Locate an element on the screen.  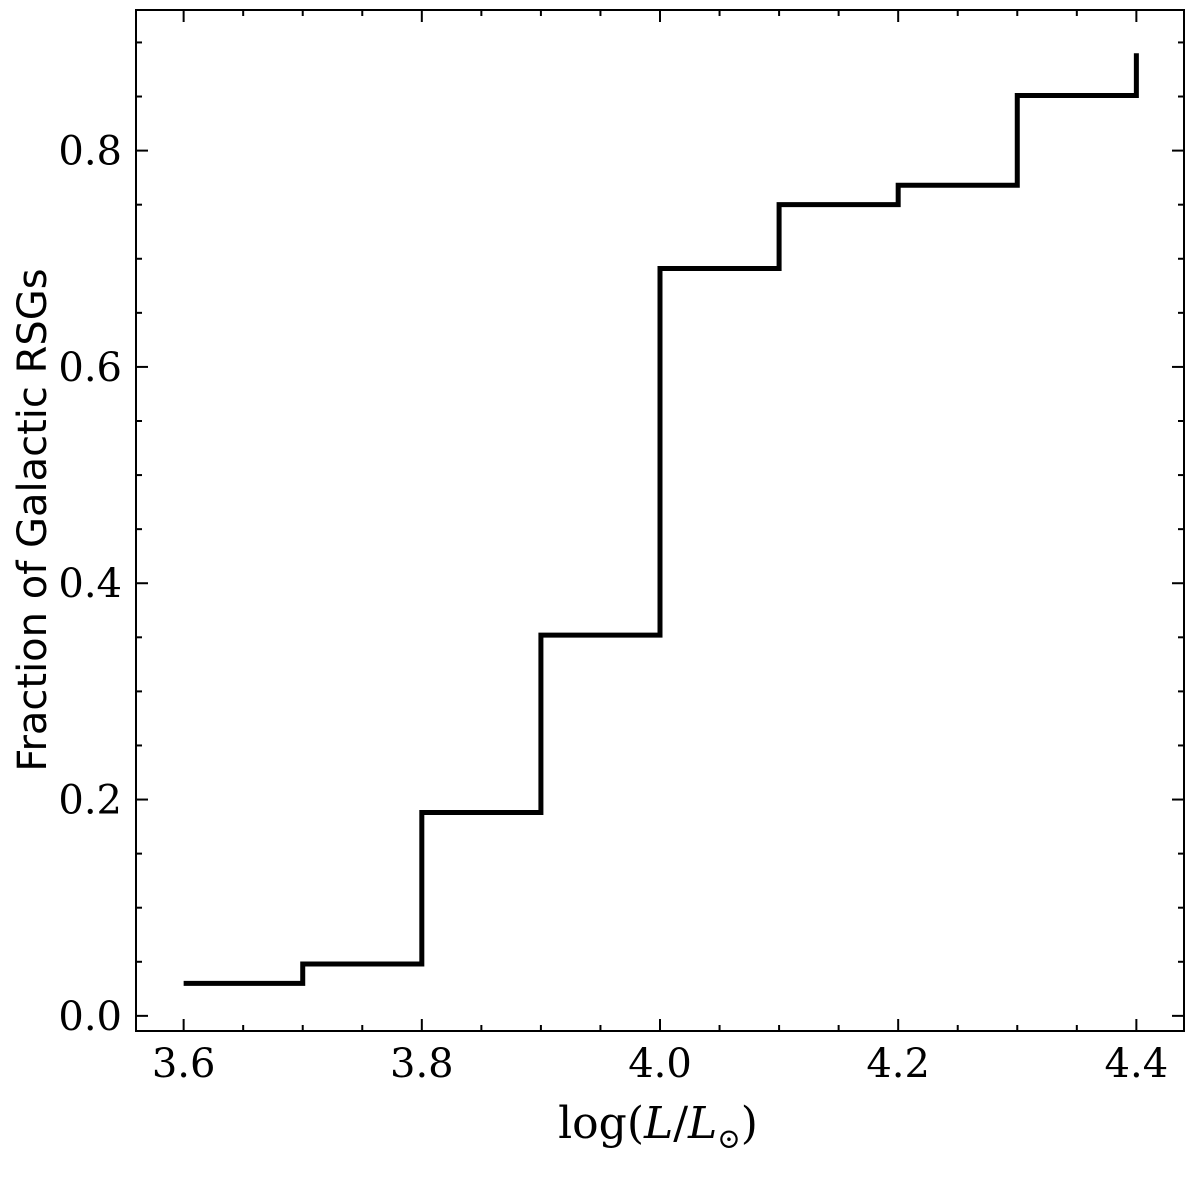
y-axis-label: Fraction of Galactic RSGs is located at coordinates (33, 519).